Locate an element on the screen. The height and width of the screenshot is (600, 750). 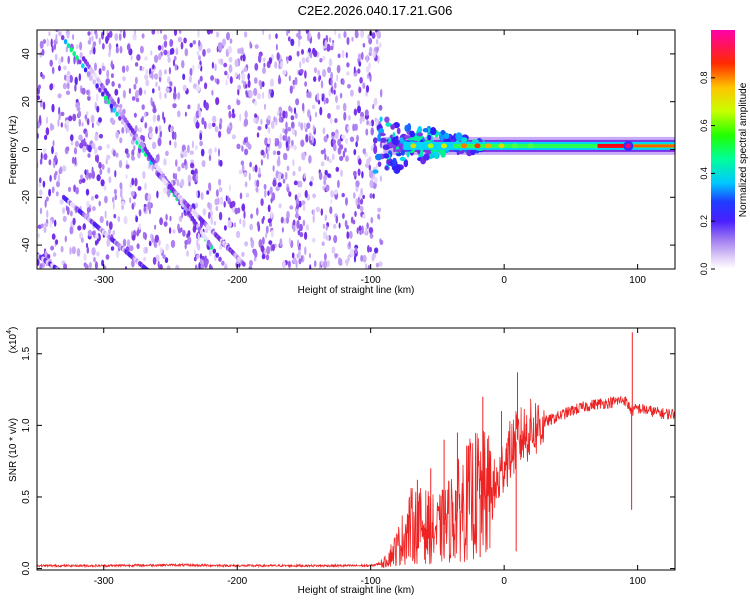
signal-peak-segment is located at coordinates (612, 145).